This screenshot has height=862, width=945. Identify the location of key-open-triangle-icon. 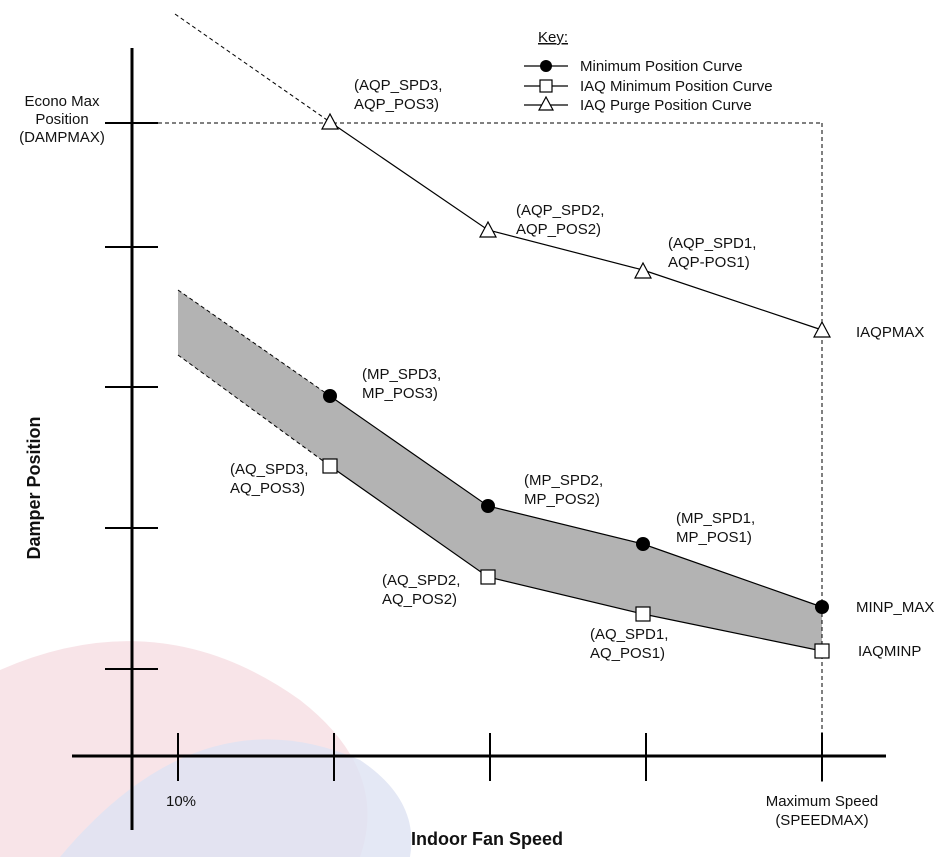
(546, 103).